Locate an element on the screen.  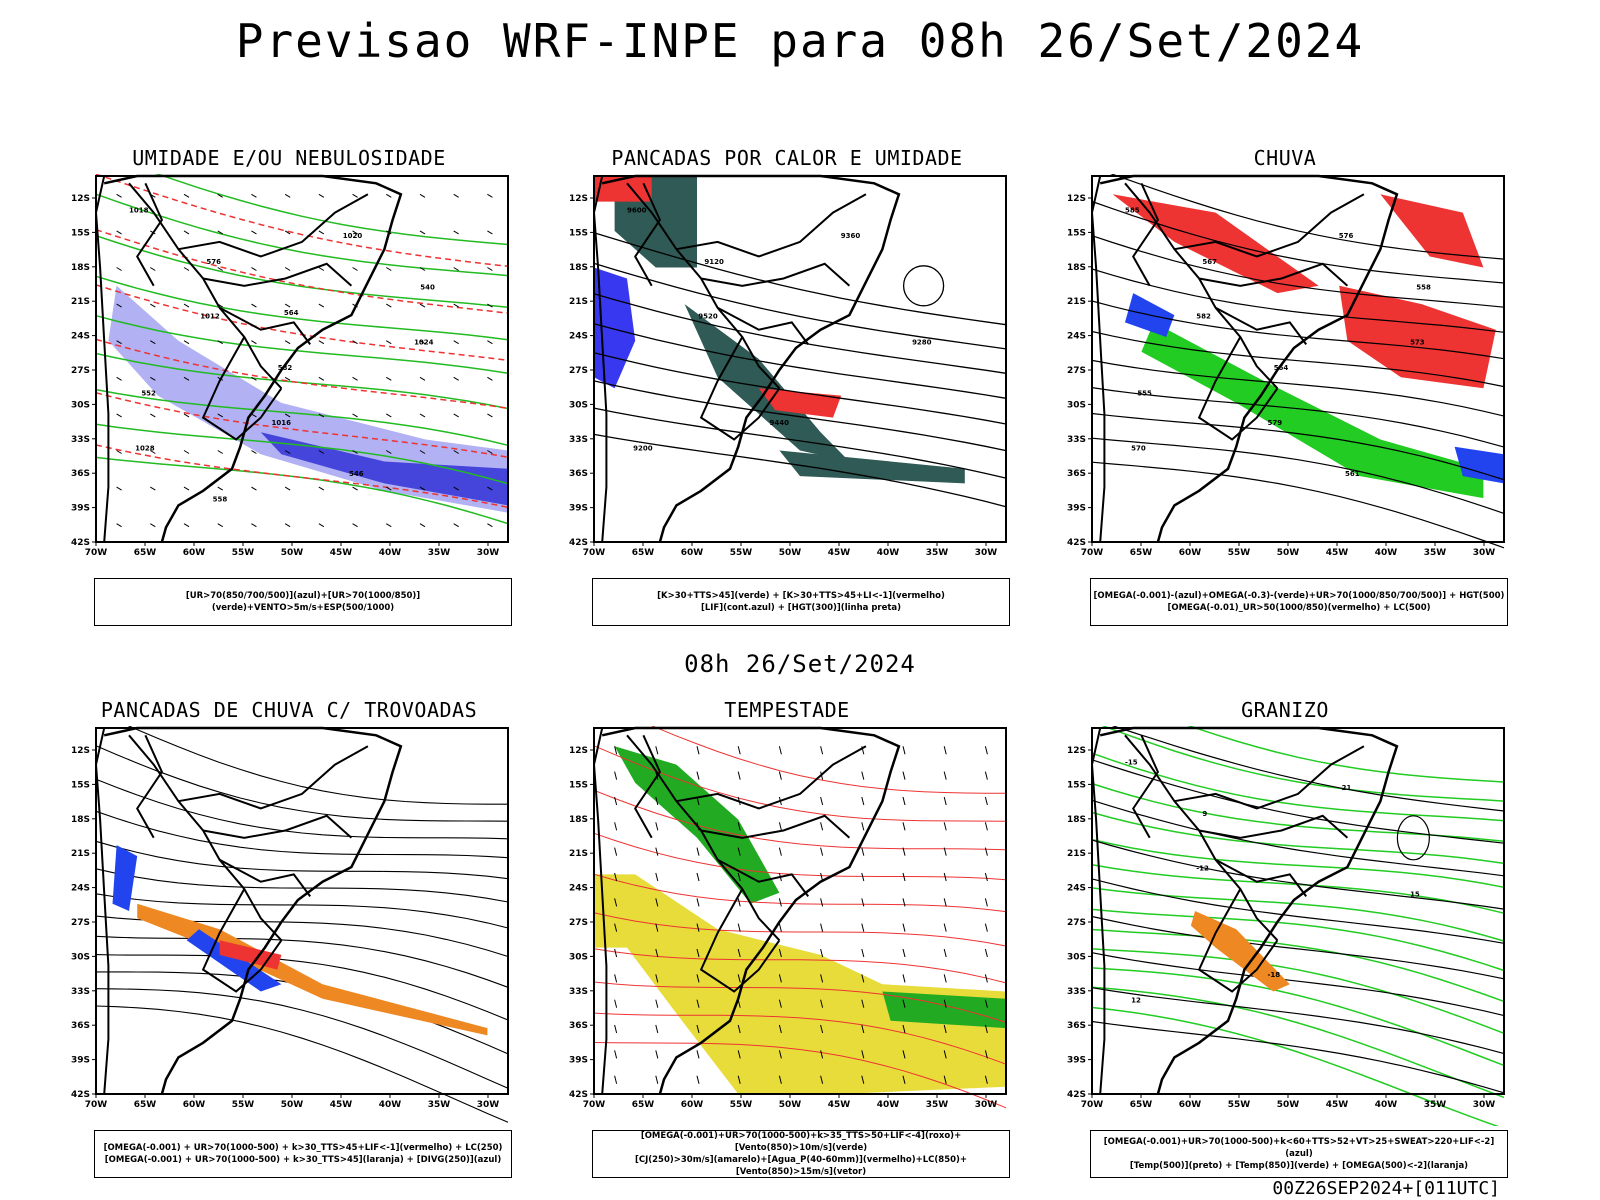
contour-label: 585 is located at coordinates (1132, 211).